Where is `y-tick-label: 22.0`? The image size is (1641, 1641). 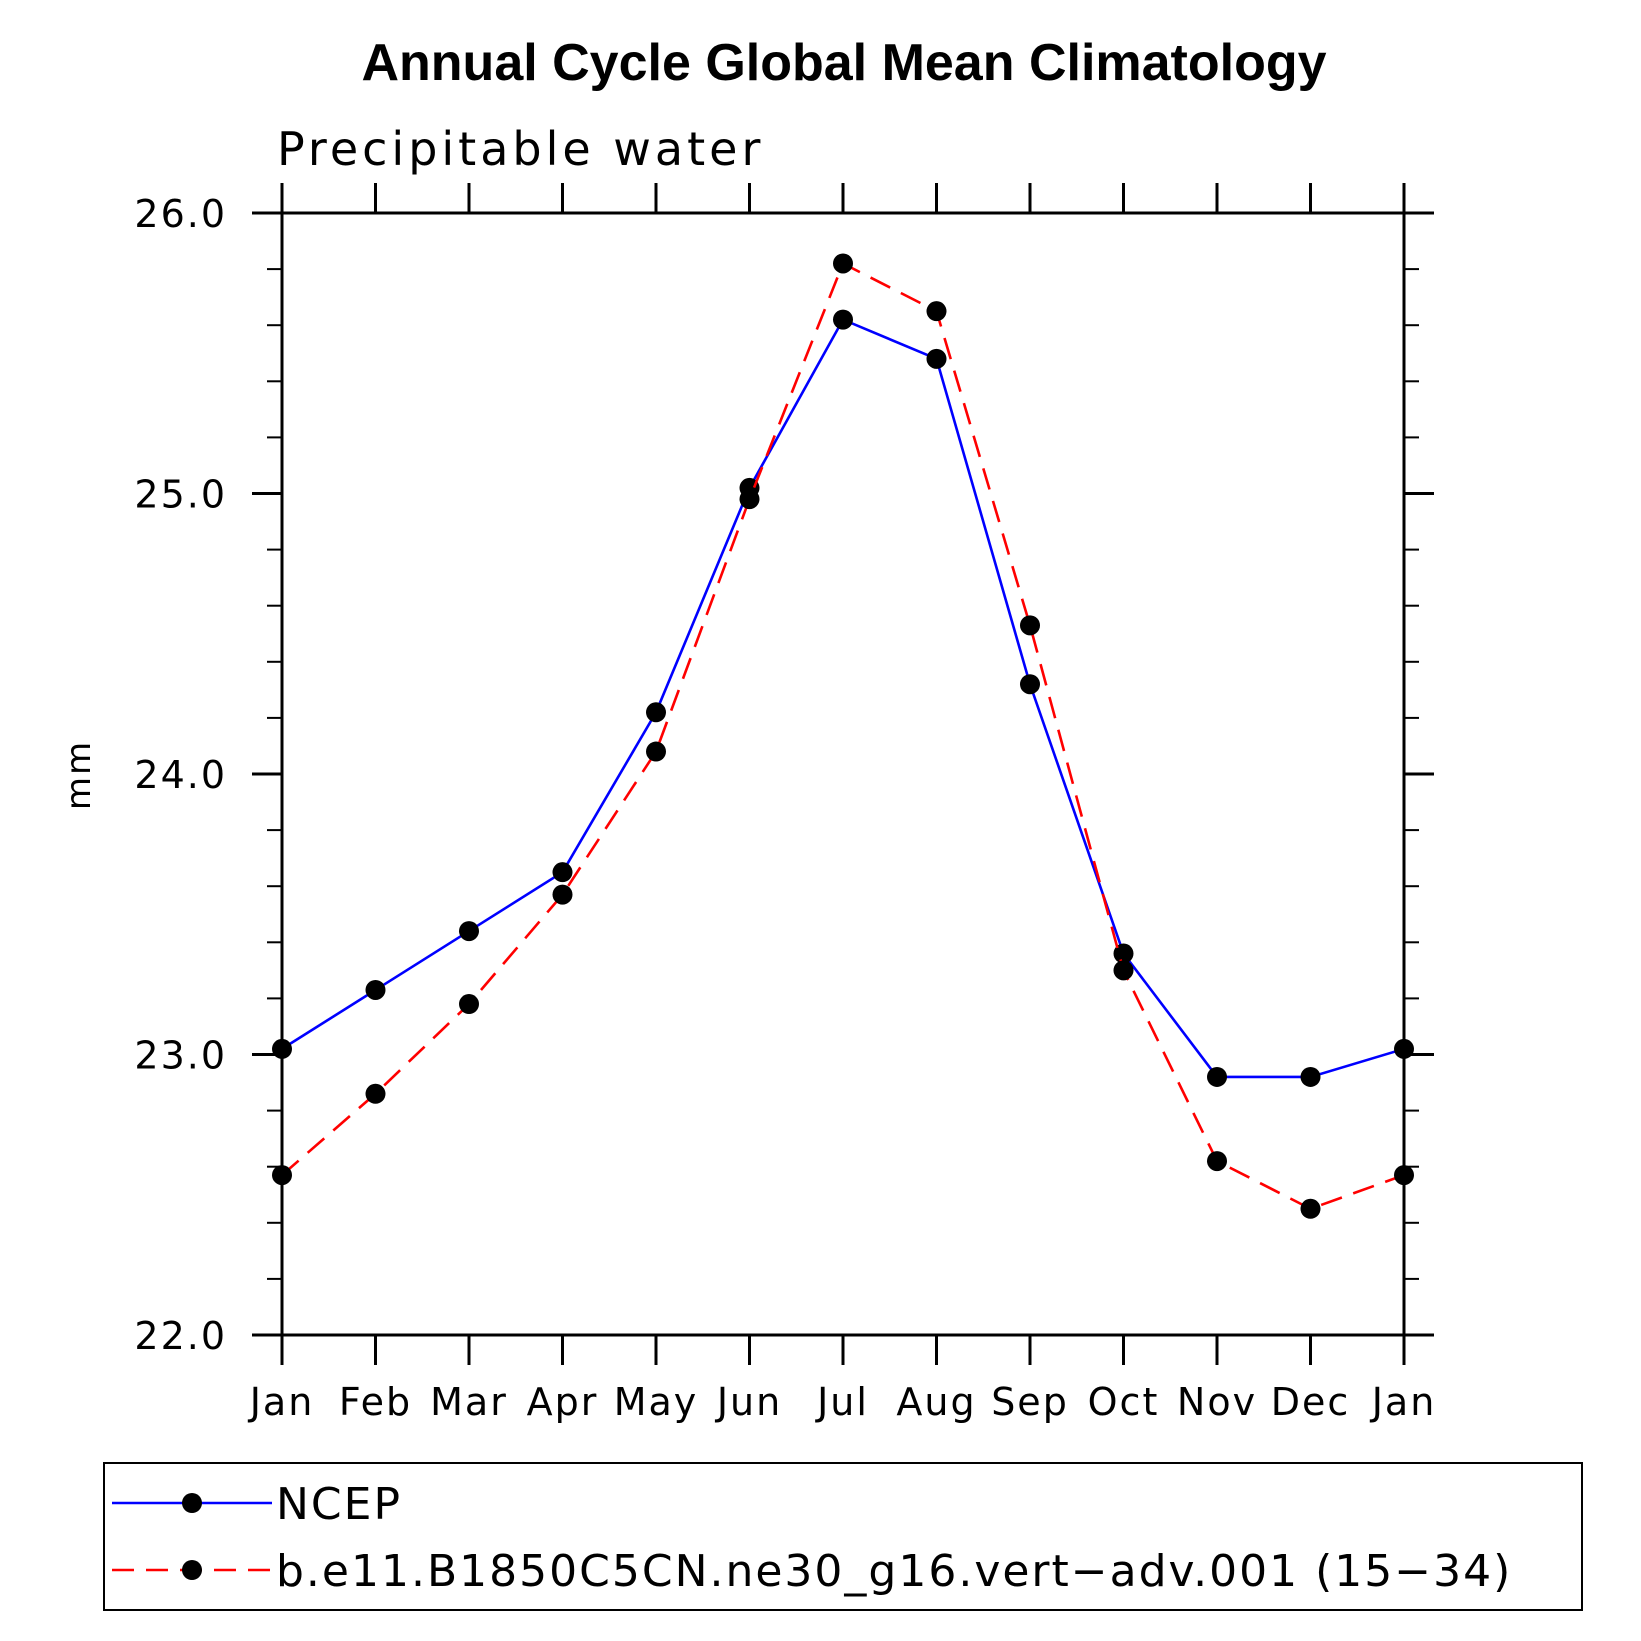
y-tick-label: 22.0 is located at coordinates (180, 1336).